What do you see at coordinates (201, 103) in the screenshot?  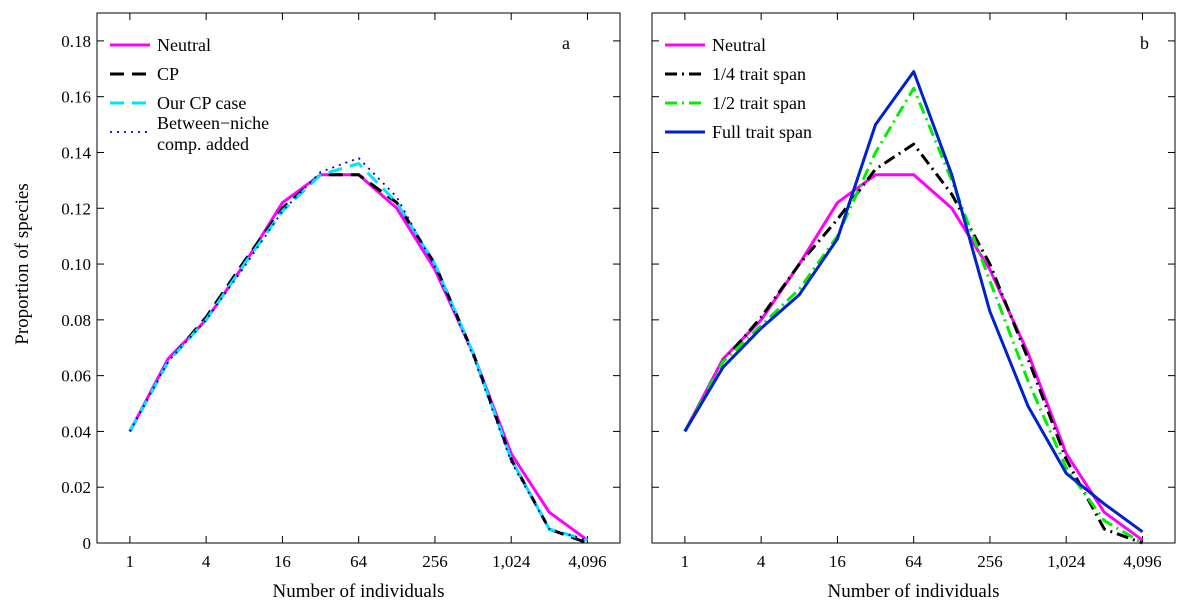 I see `legend-label: Our CP case` at bounding box center [201, 103].